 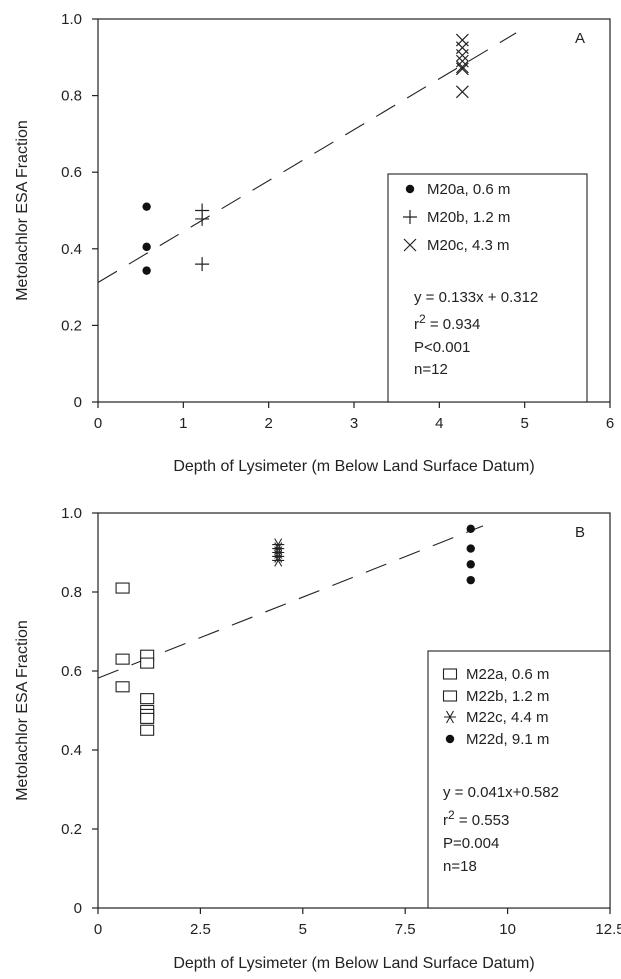 What do you see at coordinates (447, 322) in the screenshot?
I see `stat-annotation: r2 = 0.934` at bounding box center [447, 322].